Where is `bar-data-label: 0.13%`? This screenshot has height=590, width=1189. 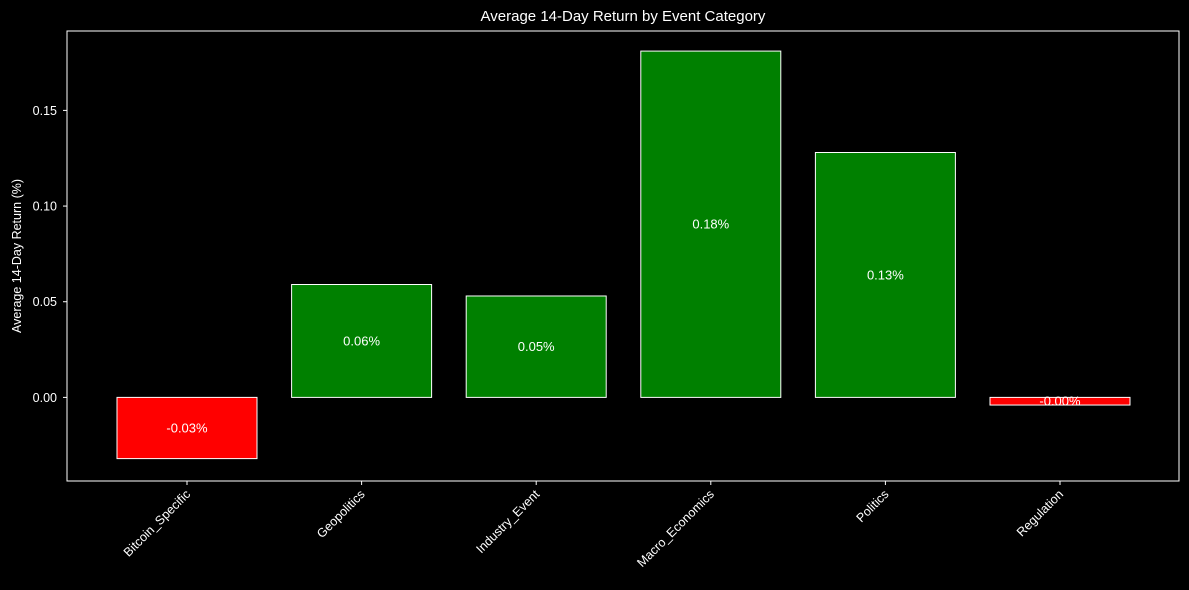 bar-data-label: 0.13% is located at coordinates (885, 274).